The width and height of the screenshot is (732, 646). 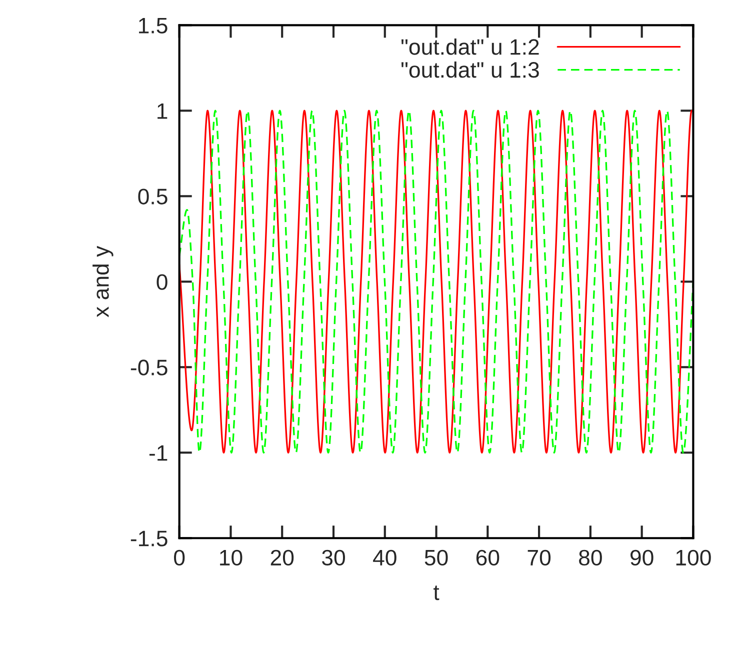 What do you see at coordinates (470, 46) in the screenshot?
I see `text: "out.dat" u 1:2` at bounding box center [470, 46].